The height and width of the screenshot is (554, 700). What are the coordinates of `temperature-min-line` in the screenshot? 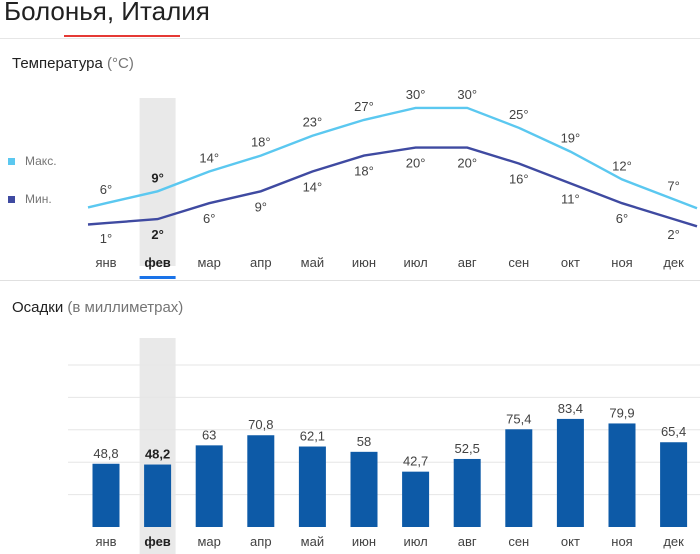 It's located at (392, 187).